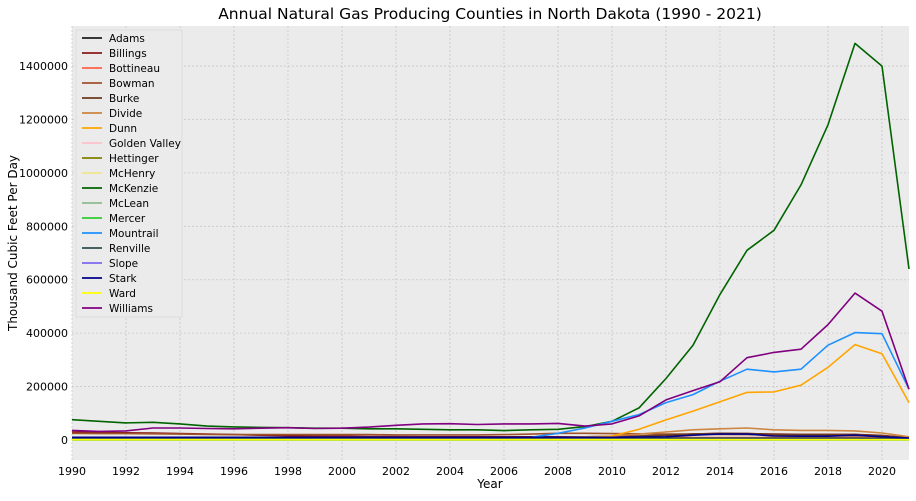 The width and height of the screenshot is (916, 501). Describe the element at coordinates (134, 159) in the screenshot. I see `legend-label: Hettinger` at that location.